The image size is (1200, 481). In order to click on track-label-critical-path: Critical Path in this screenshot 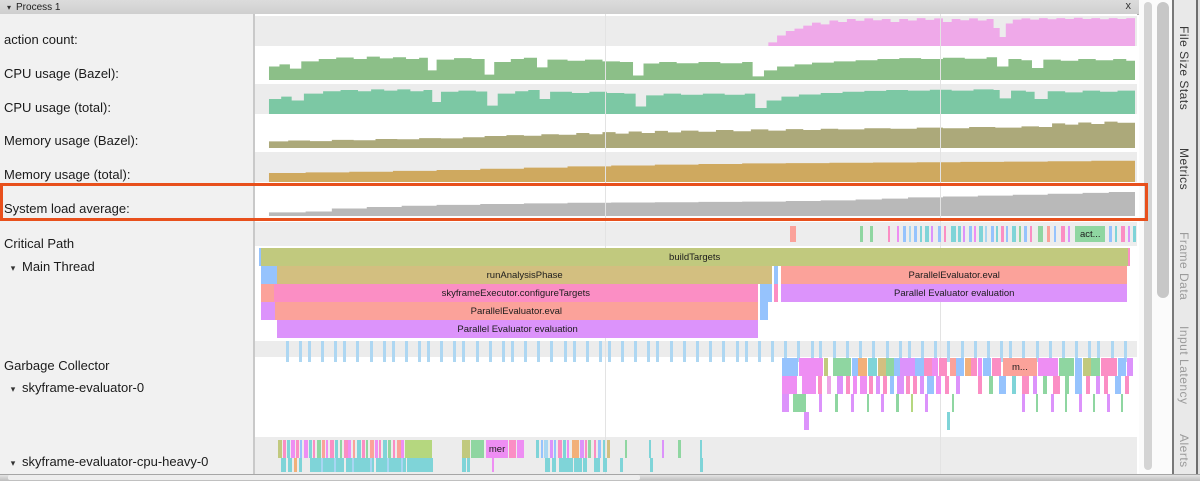, I will do `click(39, 243)`.